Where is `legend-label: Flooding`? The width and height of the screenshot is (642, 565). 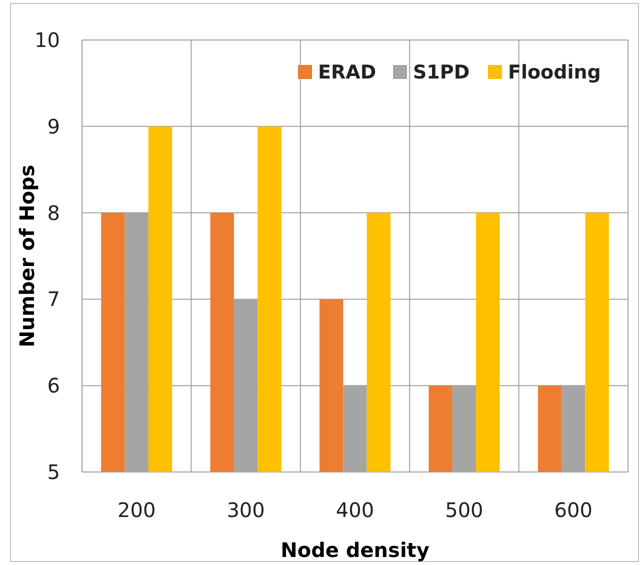 legend-label: Flooding is located at coordinates (554, 73).